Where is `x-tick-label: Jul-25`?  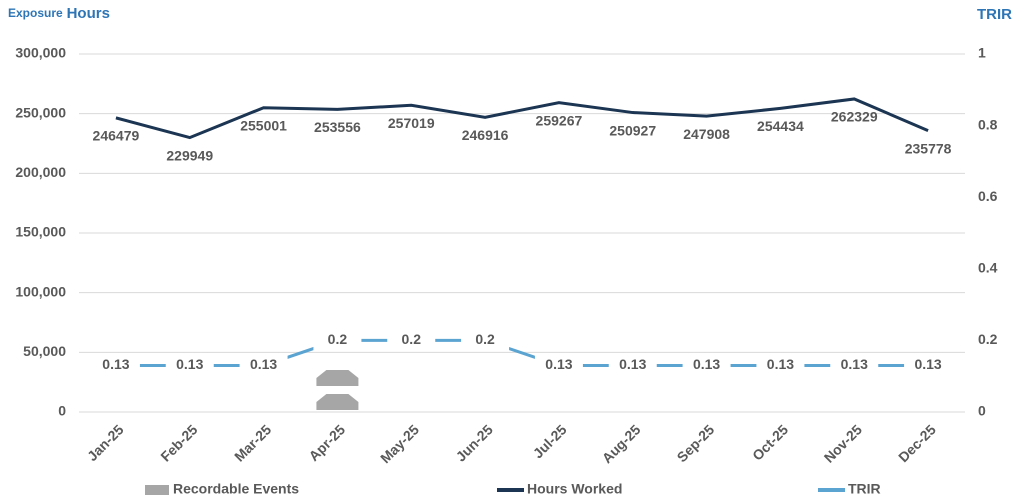
x-tick-label: Jul-25 is located at coordinates (550, 441).